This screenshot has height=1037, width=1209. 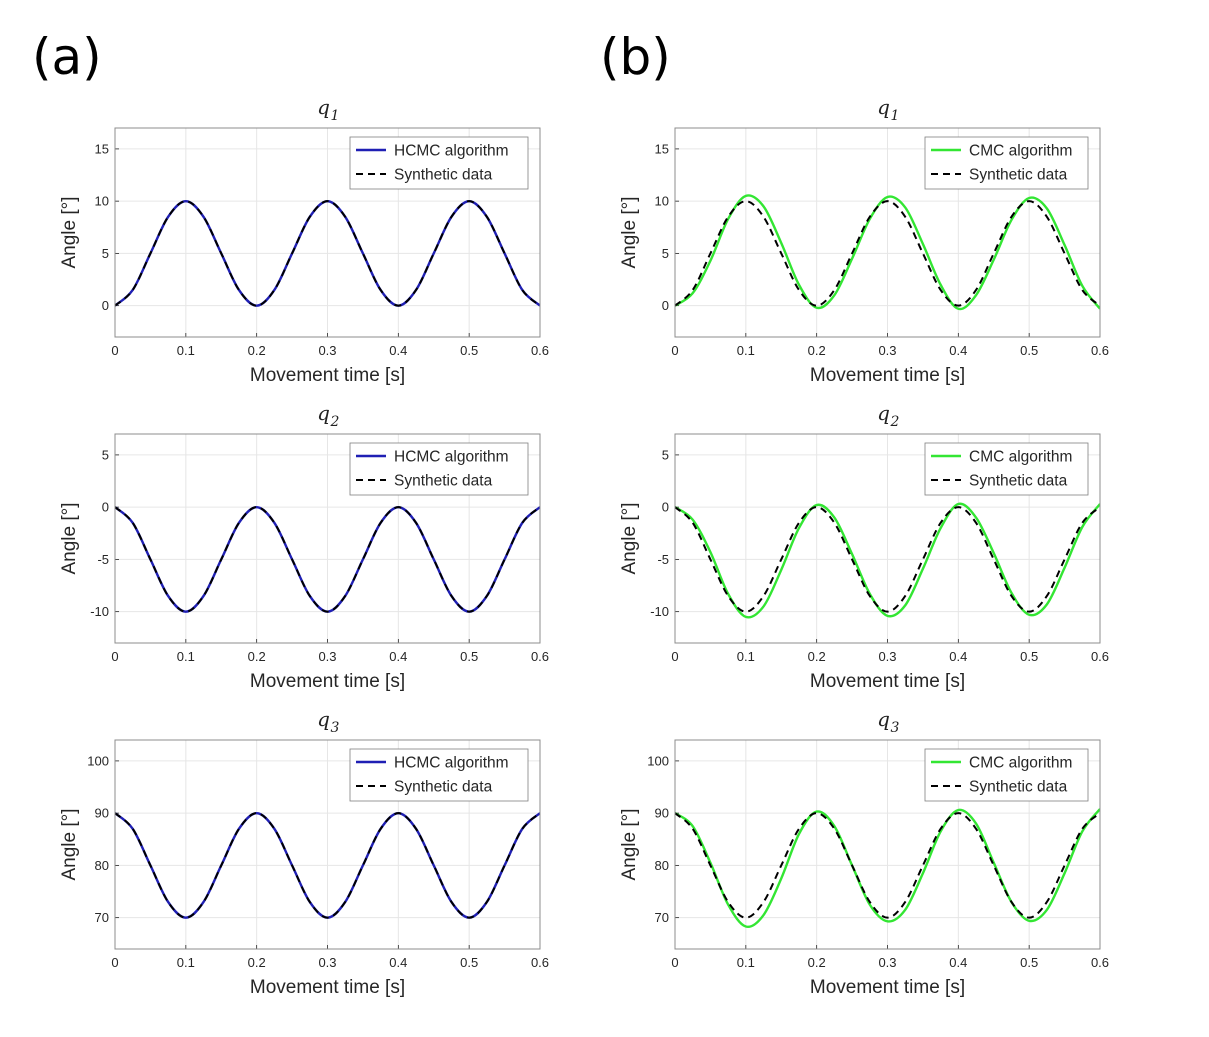 I want to click on chart-a-q2-ytick-label-3: 5, so click(x=105, y=454).